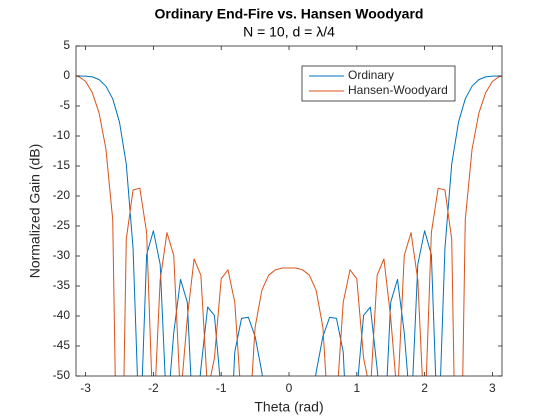 This screenshot has width=560, height=420. Describe the element at coordinates (62, 345) in the screenshot. I see `y-tick-label: -45` at that location.